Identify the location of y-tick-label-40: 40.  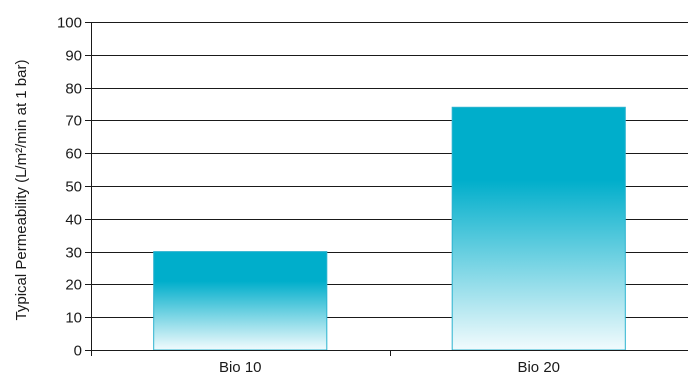
(73, 220).